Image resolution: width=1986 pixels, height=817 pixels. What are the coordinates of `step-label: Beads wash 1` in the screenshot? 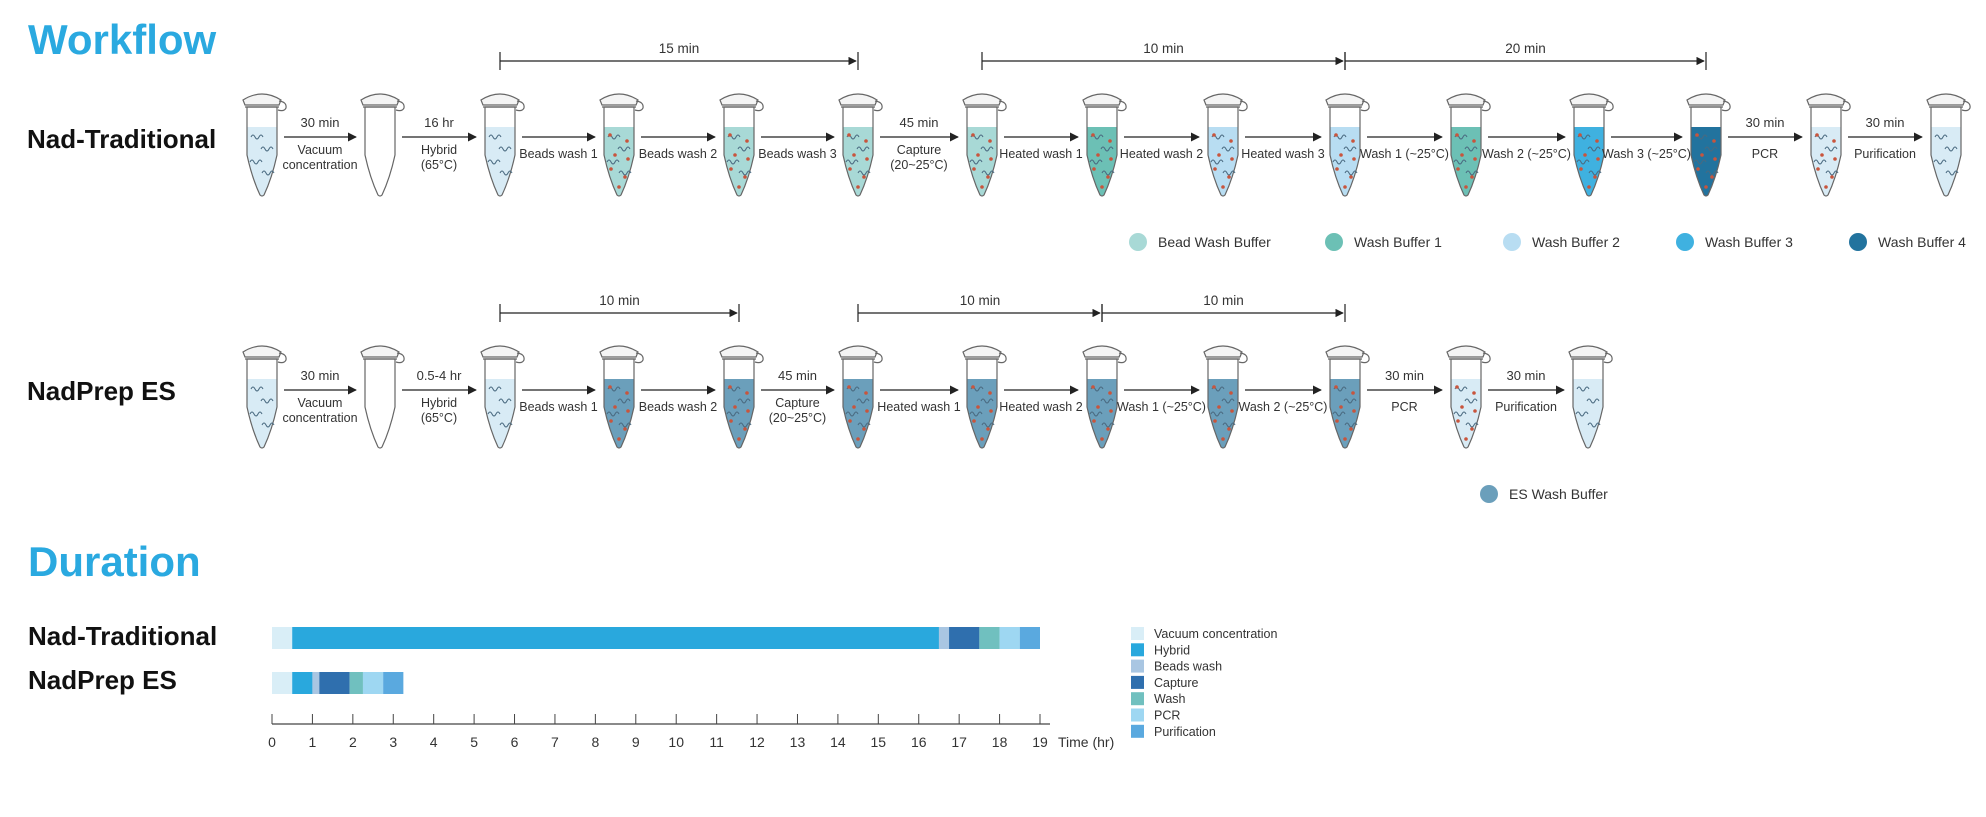 It's located at (558, 407).